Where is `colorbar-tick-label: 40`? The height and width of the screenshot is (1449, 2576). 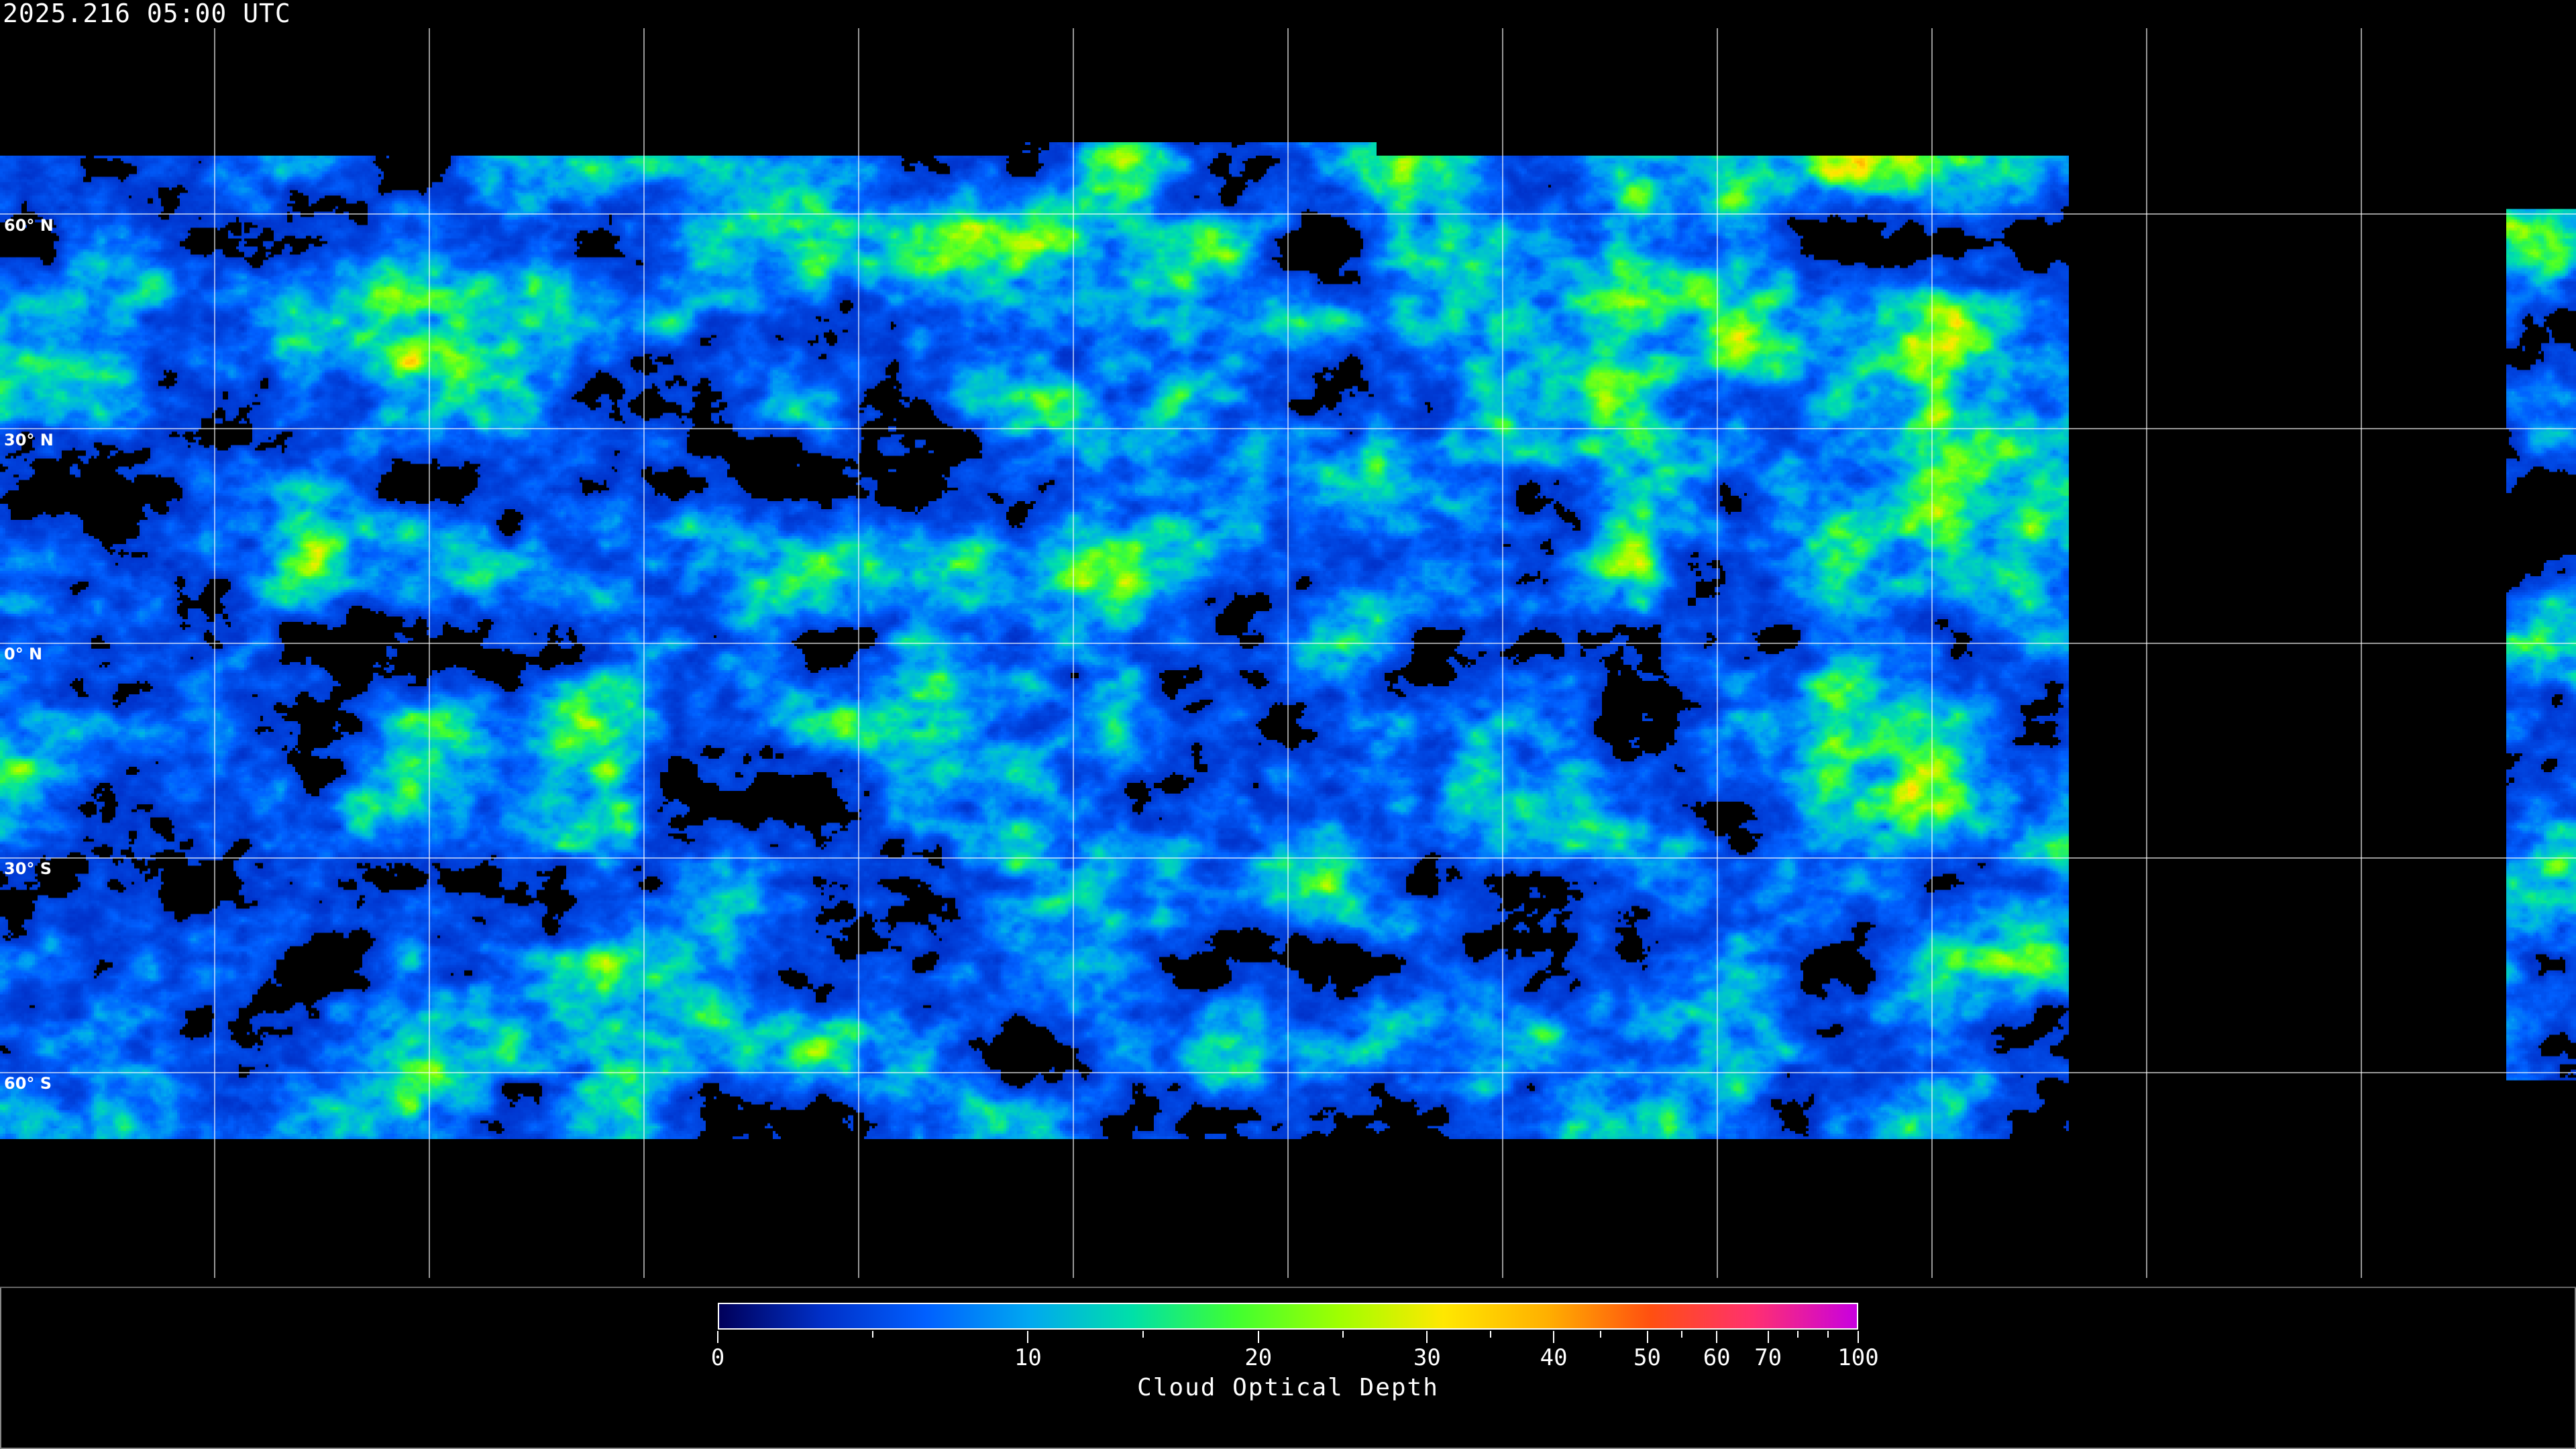 colorbar-tick-label: 40 is located at coordinates (1554, 1357).